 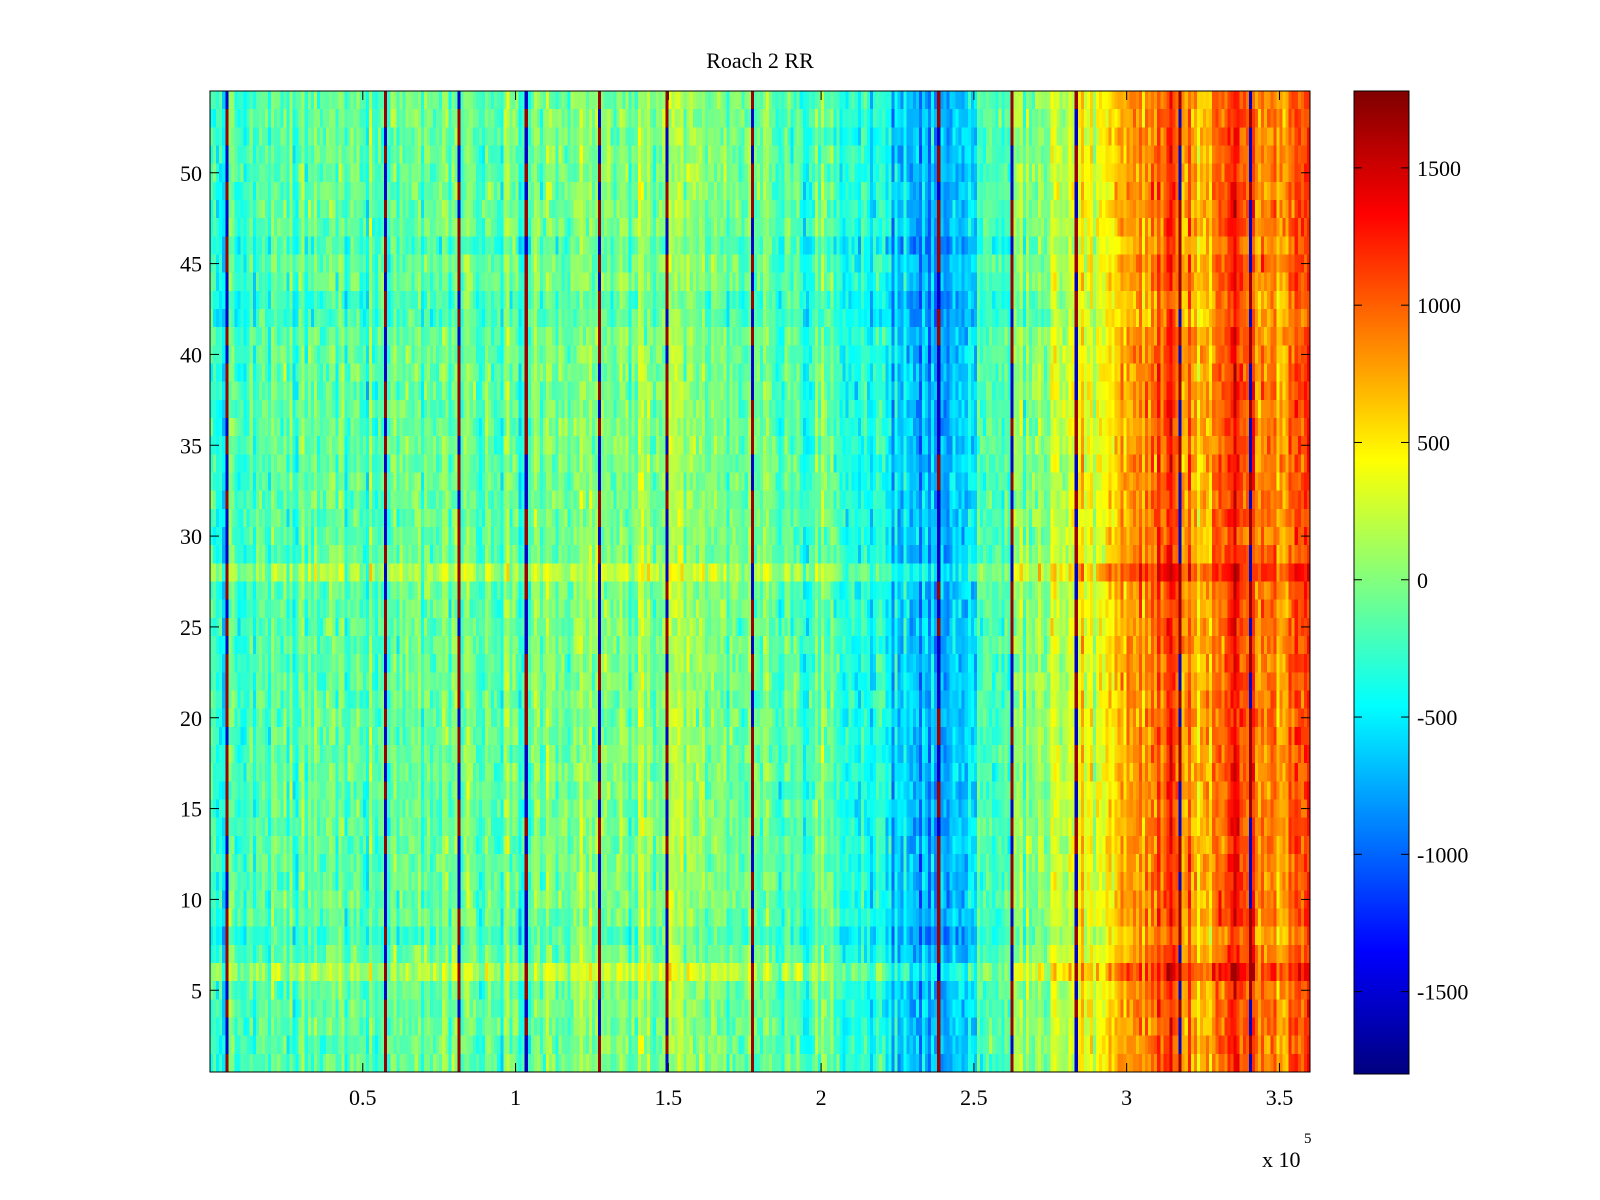 I want to click on x-axis-multiplier: x 10, so click(x=1281, y=1159).